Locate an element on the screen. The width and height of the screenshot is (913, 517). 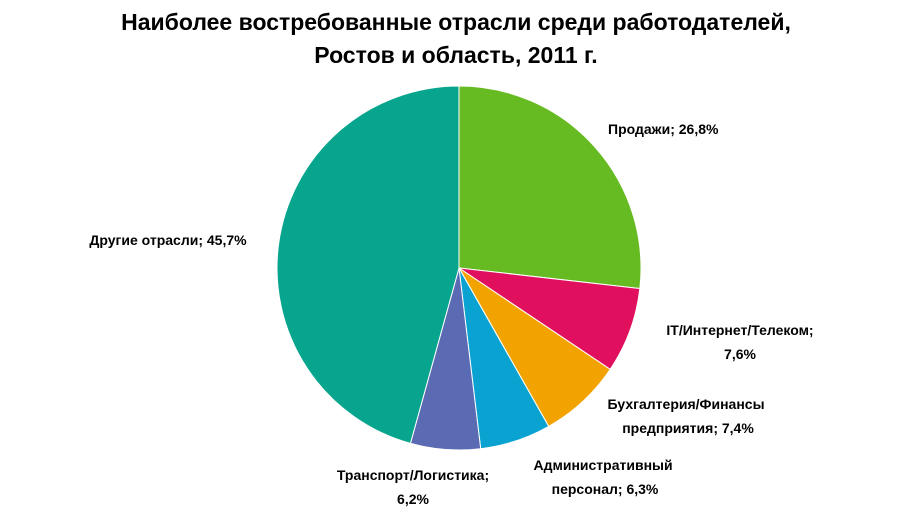
data-label: IT/Интернет/Телеком; 7,6% is located at coordinates (739, 342).